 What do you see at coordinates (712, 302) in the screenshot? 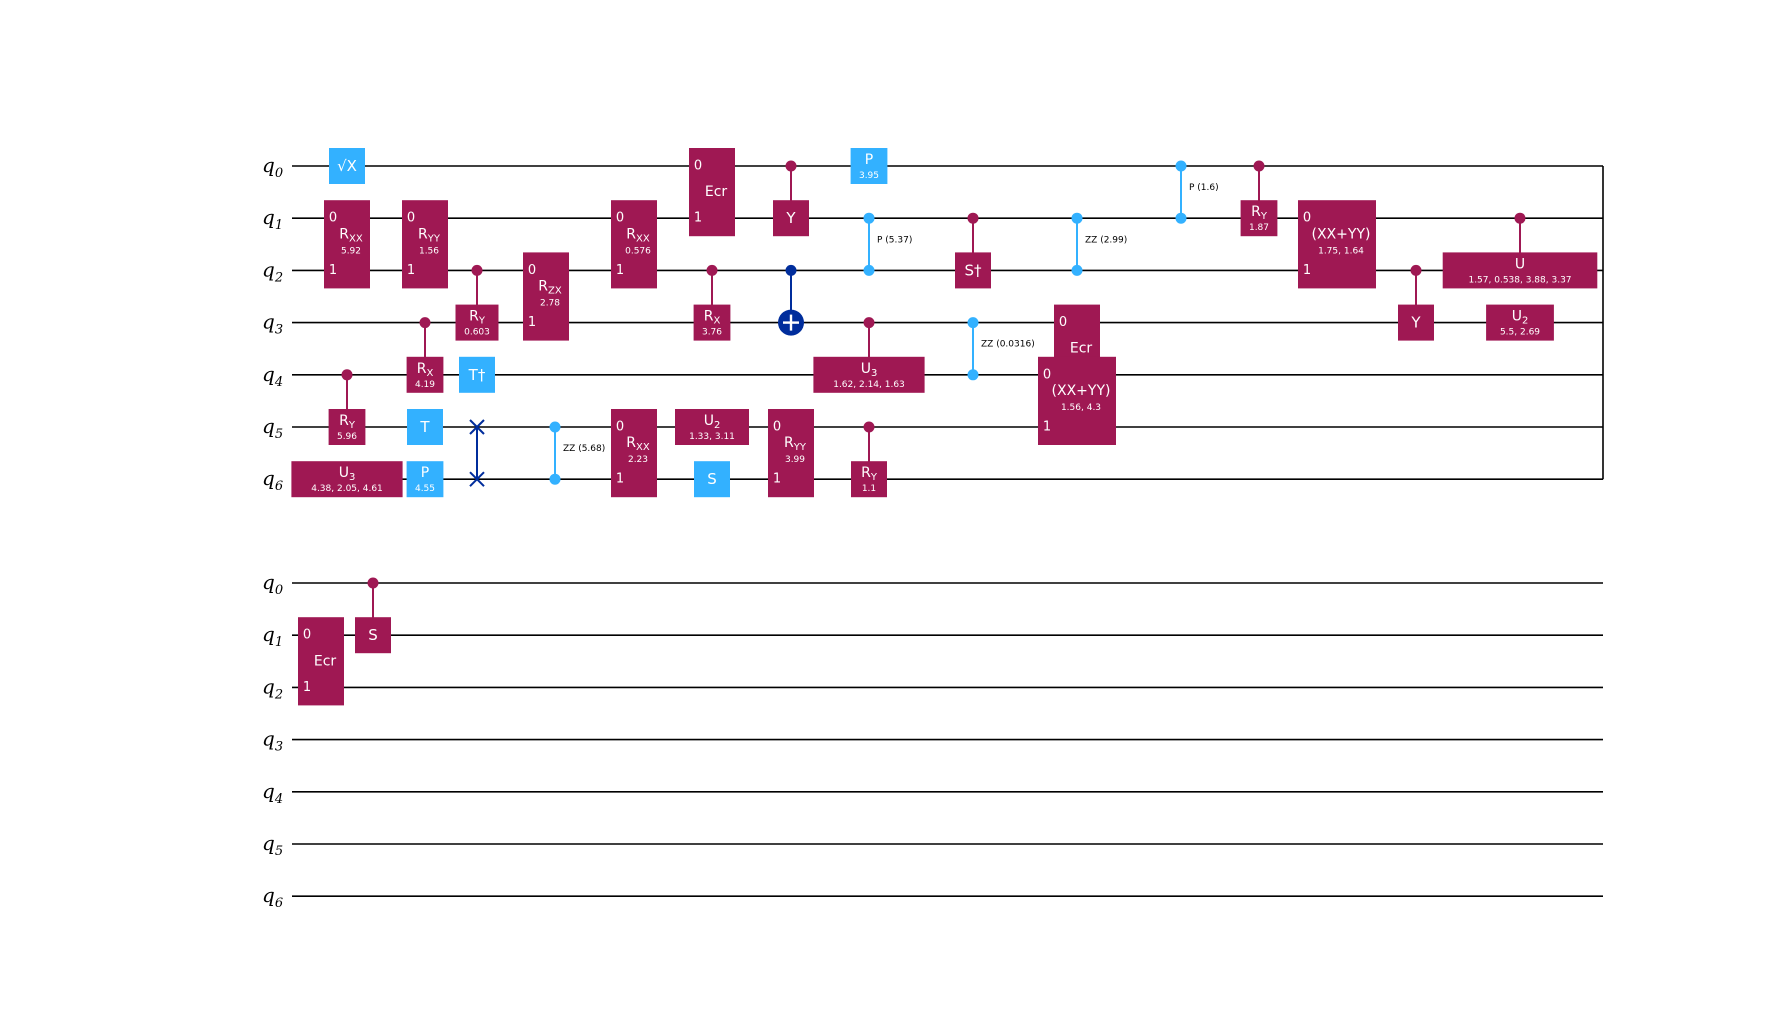
I see `rx-gate: RX3.76` at bounding box center [712, 302].